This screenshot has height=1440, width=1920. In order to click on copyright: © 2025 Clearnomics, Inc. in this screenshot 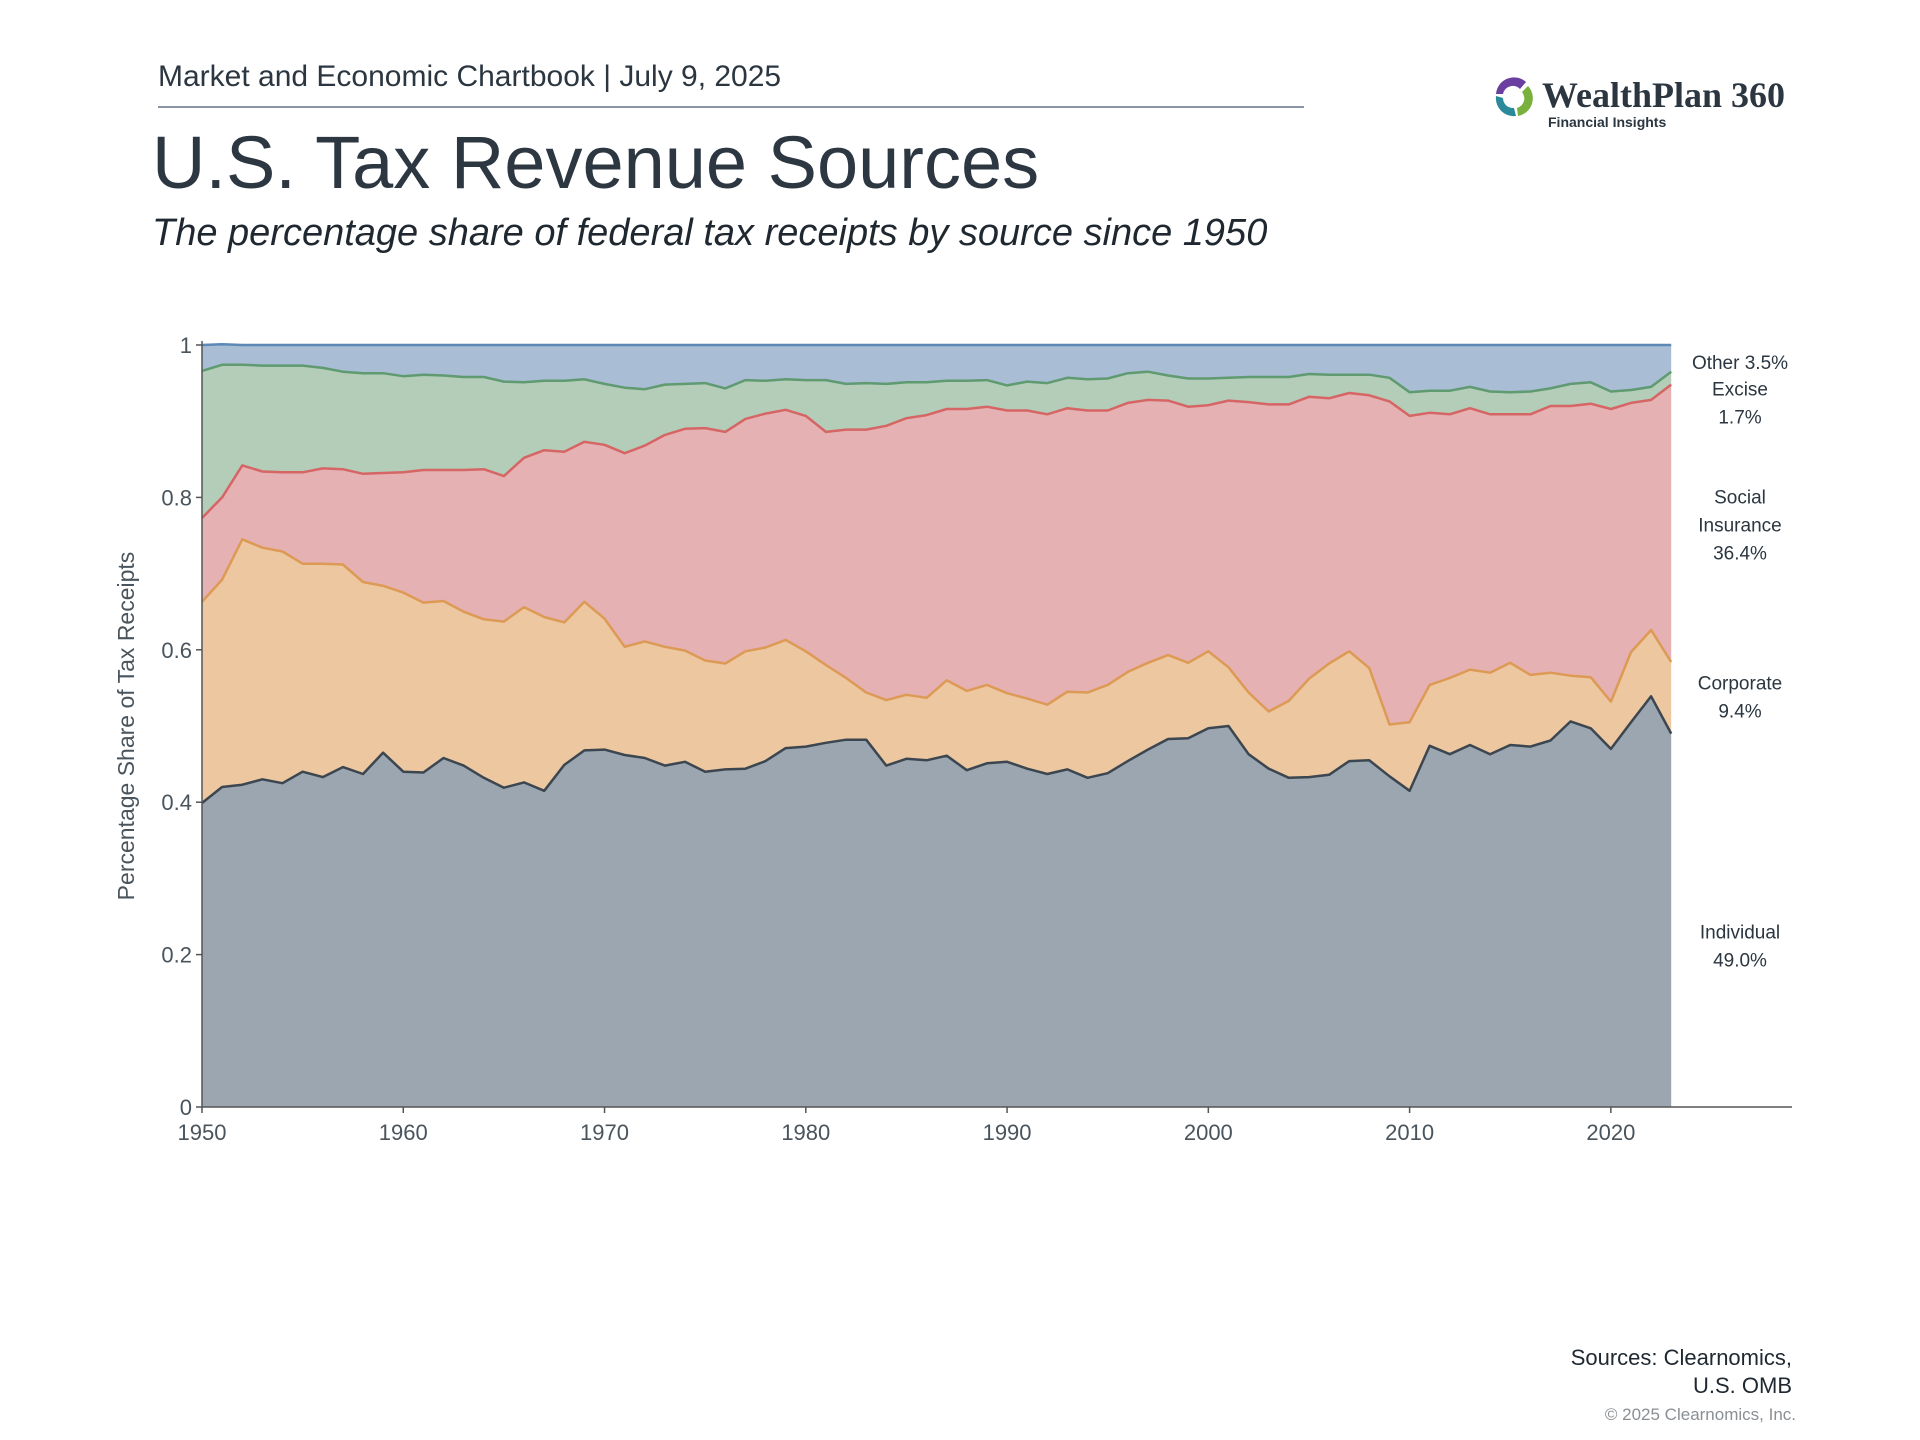, I will do `click(1700, 1414)`.